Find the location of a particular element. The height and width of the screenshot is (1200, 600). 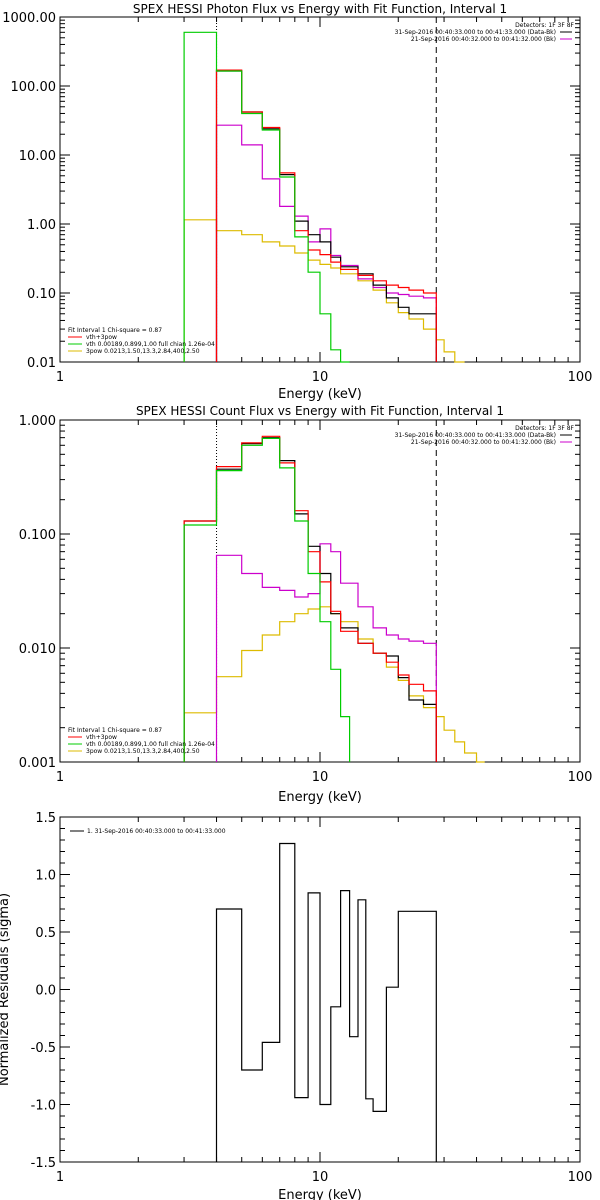

y-tick-label: 0.100 is located at coordinates (37, 535).